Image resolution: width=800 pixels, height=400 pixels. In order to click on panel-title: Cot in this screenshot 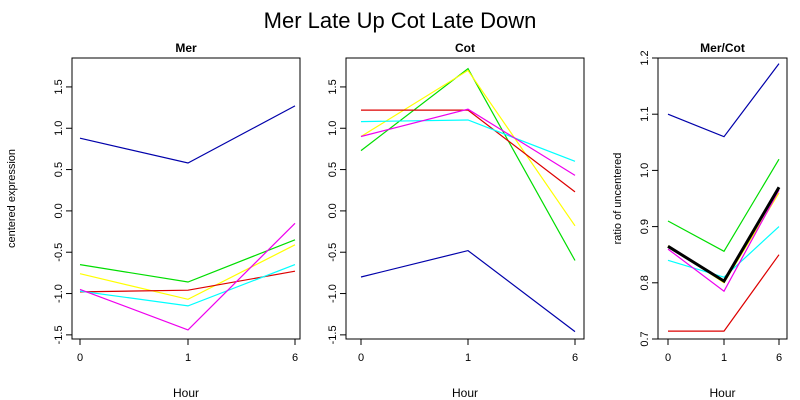, I will do `click(465, 48)`.